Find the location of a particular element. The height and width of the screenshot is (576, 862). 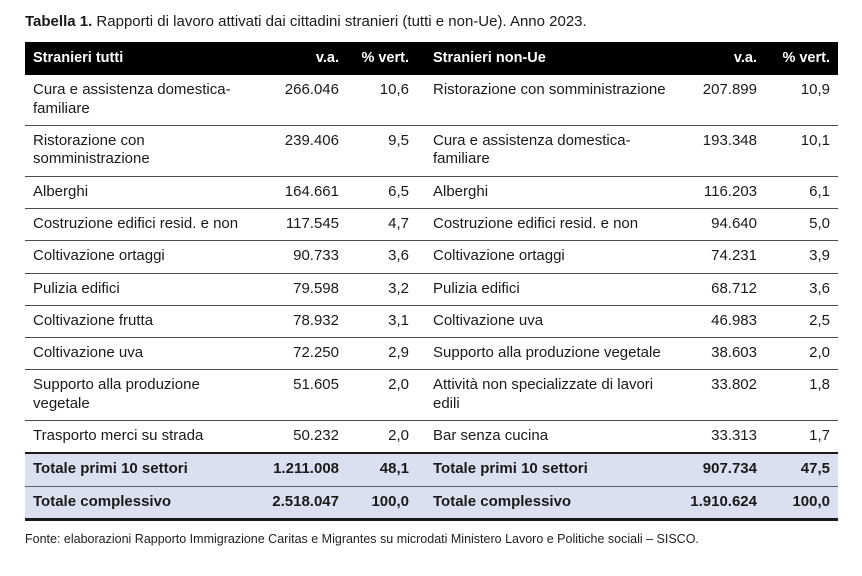

value-cell: 164.661 is located at coordinates (305, 192).